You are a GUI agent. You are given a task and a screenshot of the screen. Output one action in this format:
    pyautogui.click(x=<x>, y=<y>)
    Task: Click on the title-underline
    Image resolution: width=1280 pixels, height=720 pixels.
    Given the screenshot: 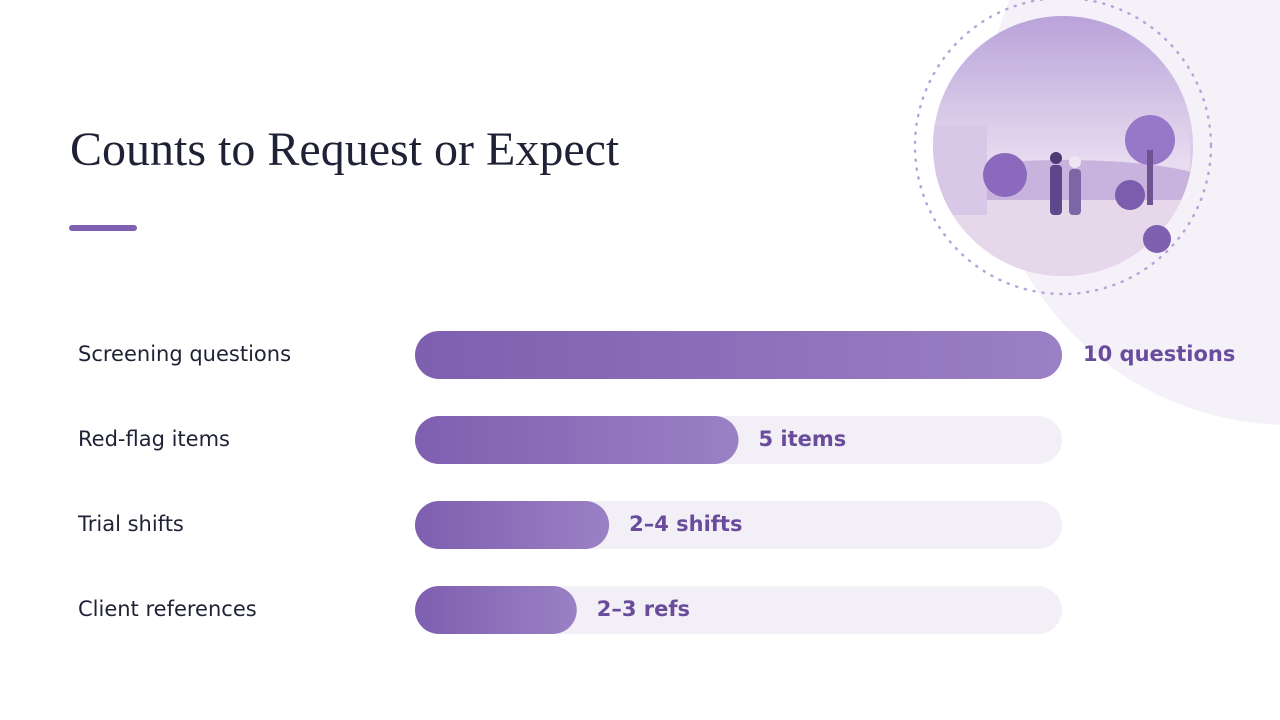 What is the action you would take?
    pyautogui.click(x=103, y=228)
    